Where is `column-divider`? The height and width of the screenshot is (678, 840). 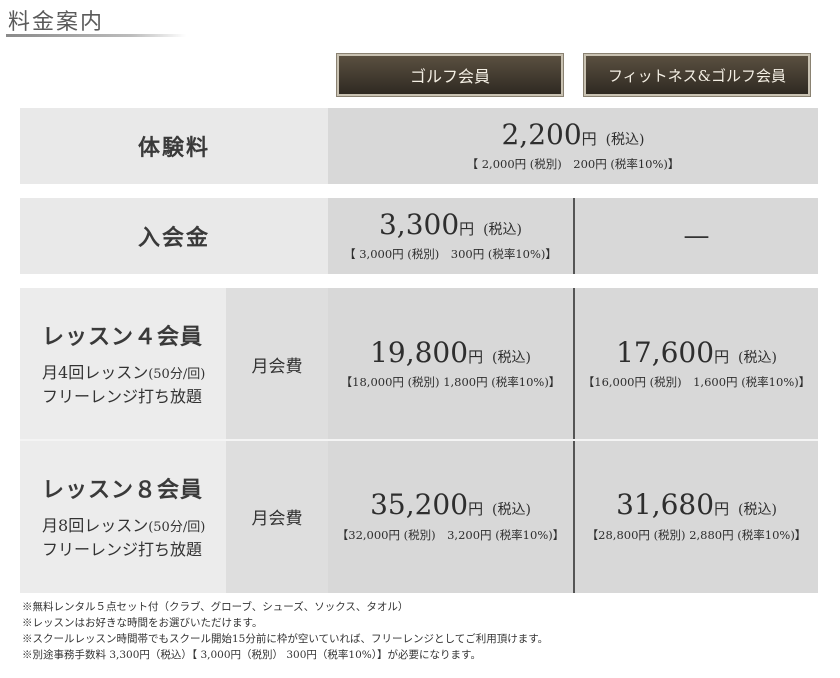 column-divider is located at coordinates (574, 236).